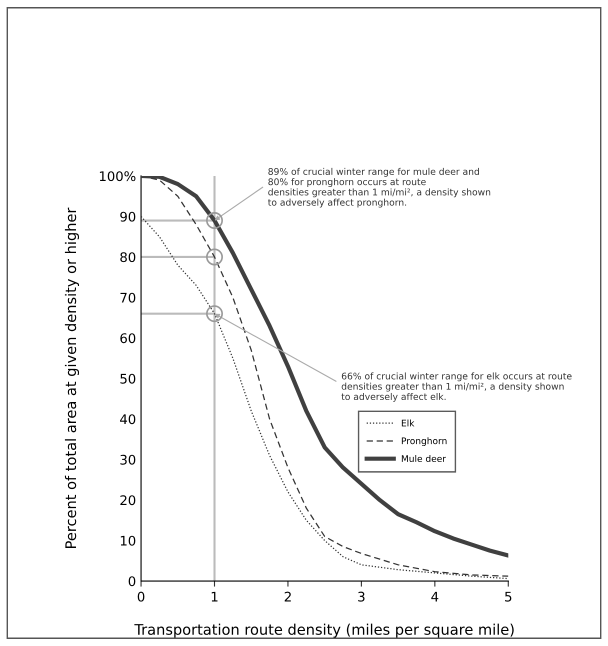 This screenshot has width=608, height=646. I want to click on y-axis-title: Percent of total area at given density or higher, so click(72, 378).